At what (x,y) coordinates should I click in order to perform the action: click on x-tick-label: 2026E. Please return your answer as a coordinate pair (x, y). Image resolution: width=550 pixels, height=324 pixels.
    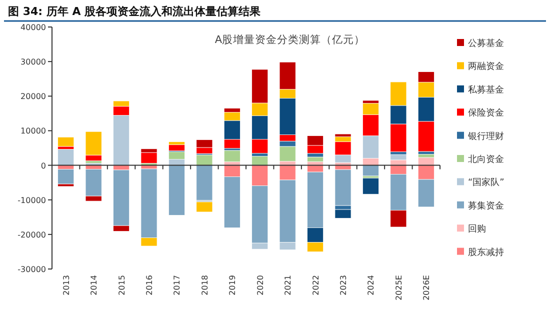
    Looking at the image, I should click on (427, 287).